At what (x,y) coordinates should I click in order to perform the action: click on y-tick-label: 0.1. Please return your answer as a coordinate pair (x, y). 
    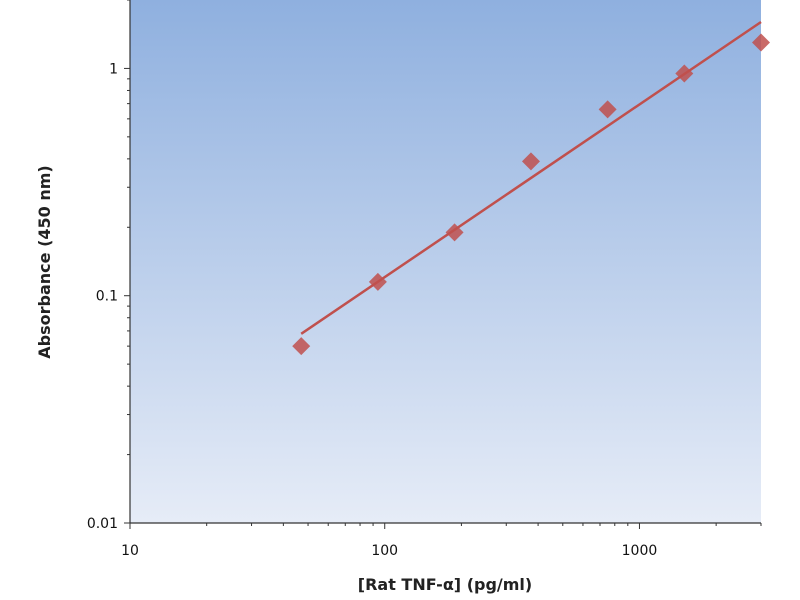
    Looking at the image, I should click on (107, 297).